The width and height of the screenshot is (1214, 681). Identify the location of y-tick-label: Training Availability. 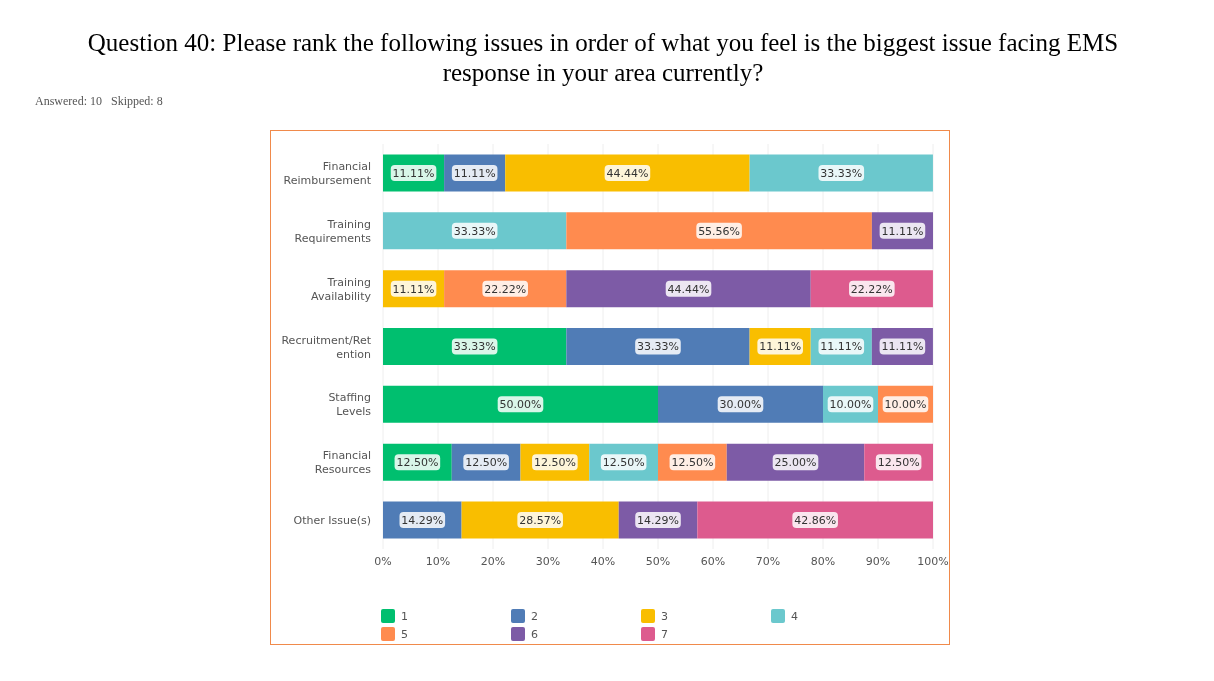
(341, 289).